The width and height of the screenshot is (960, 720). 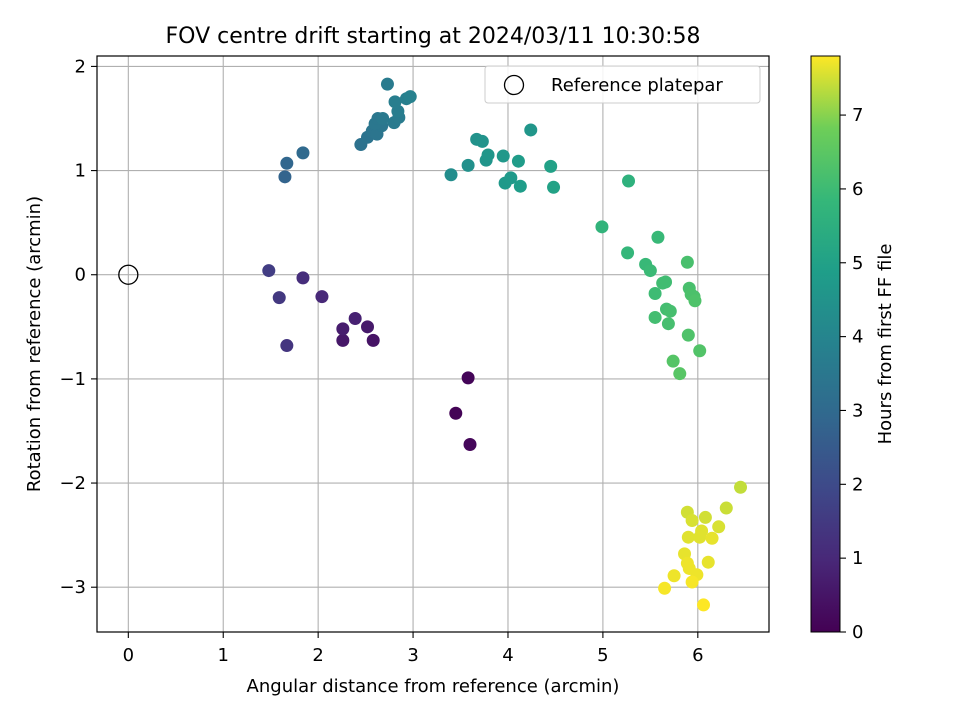 What do you see at coordinates (507, 655) in the screenshot?
I see `x-tick-label: 4` at bounding box center [507, 655].